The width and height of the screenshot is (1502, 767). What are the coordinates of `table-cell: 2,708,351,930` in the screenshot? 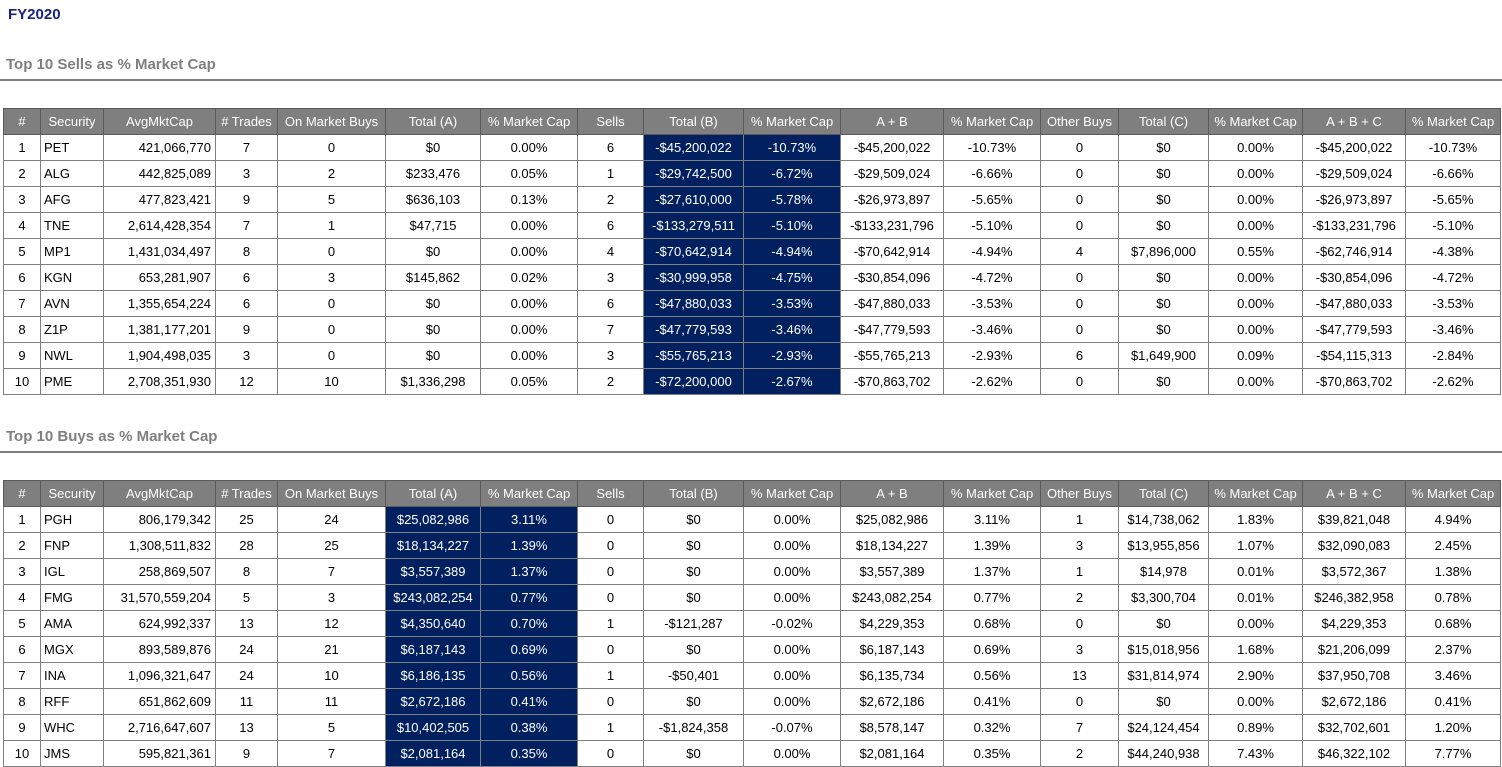 It's located at (159, 381).